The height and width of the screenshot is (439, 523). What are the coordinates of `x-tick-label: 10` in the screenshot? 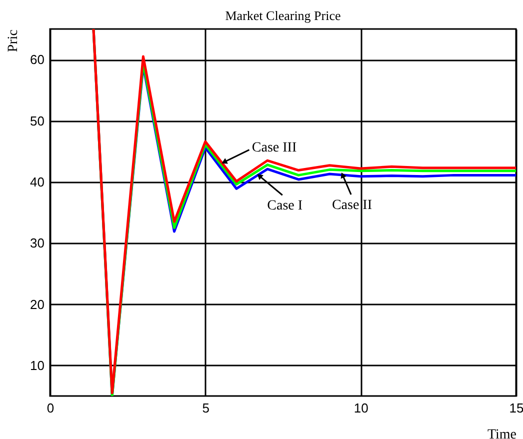 It's located at (361, 408).